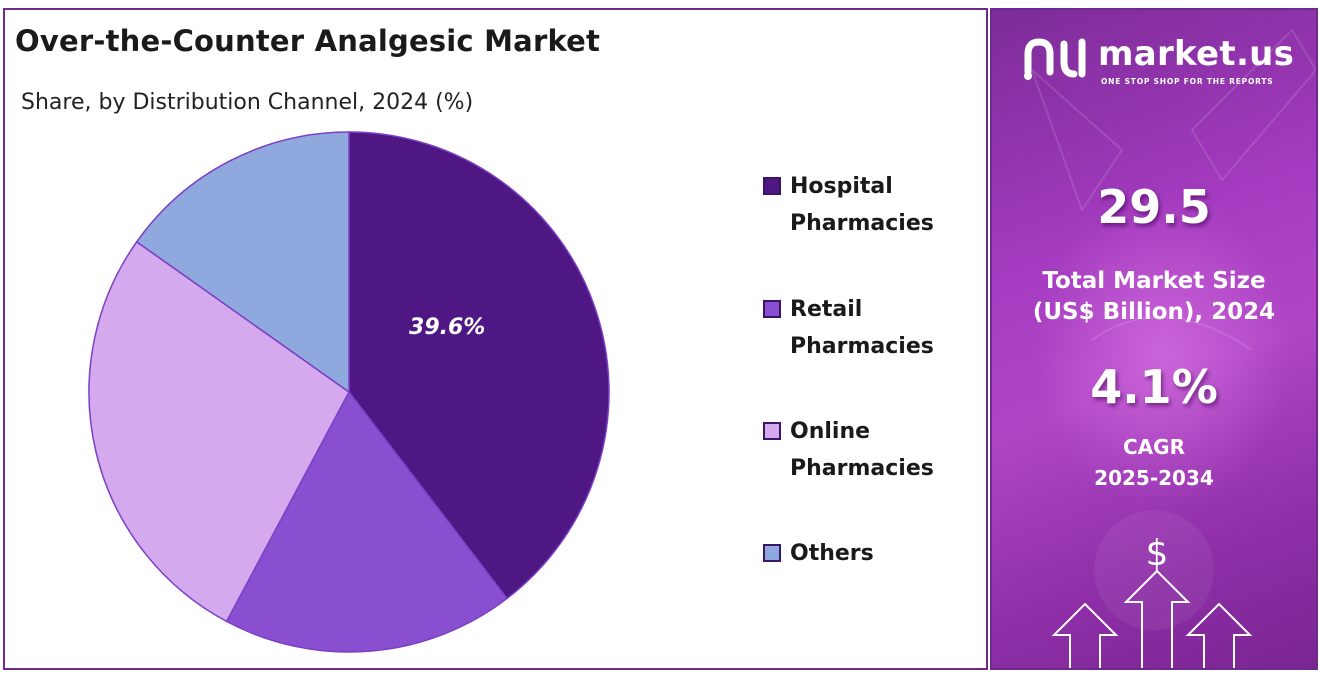 The width and height of the screenshot is (1319, 680). I want to click on cagr-label-line: CAGR, so click(1154, 447).